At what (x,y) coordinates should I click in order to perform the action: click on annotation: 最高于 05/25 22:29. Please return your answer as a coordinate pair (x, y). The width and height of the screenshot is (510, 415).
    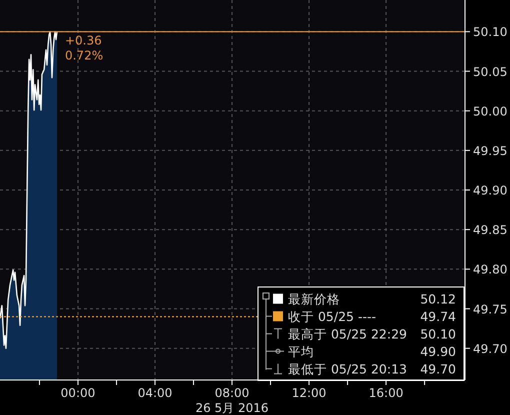
    Looking at the image, I should click on (348, 334).